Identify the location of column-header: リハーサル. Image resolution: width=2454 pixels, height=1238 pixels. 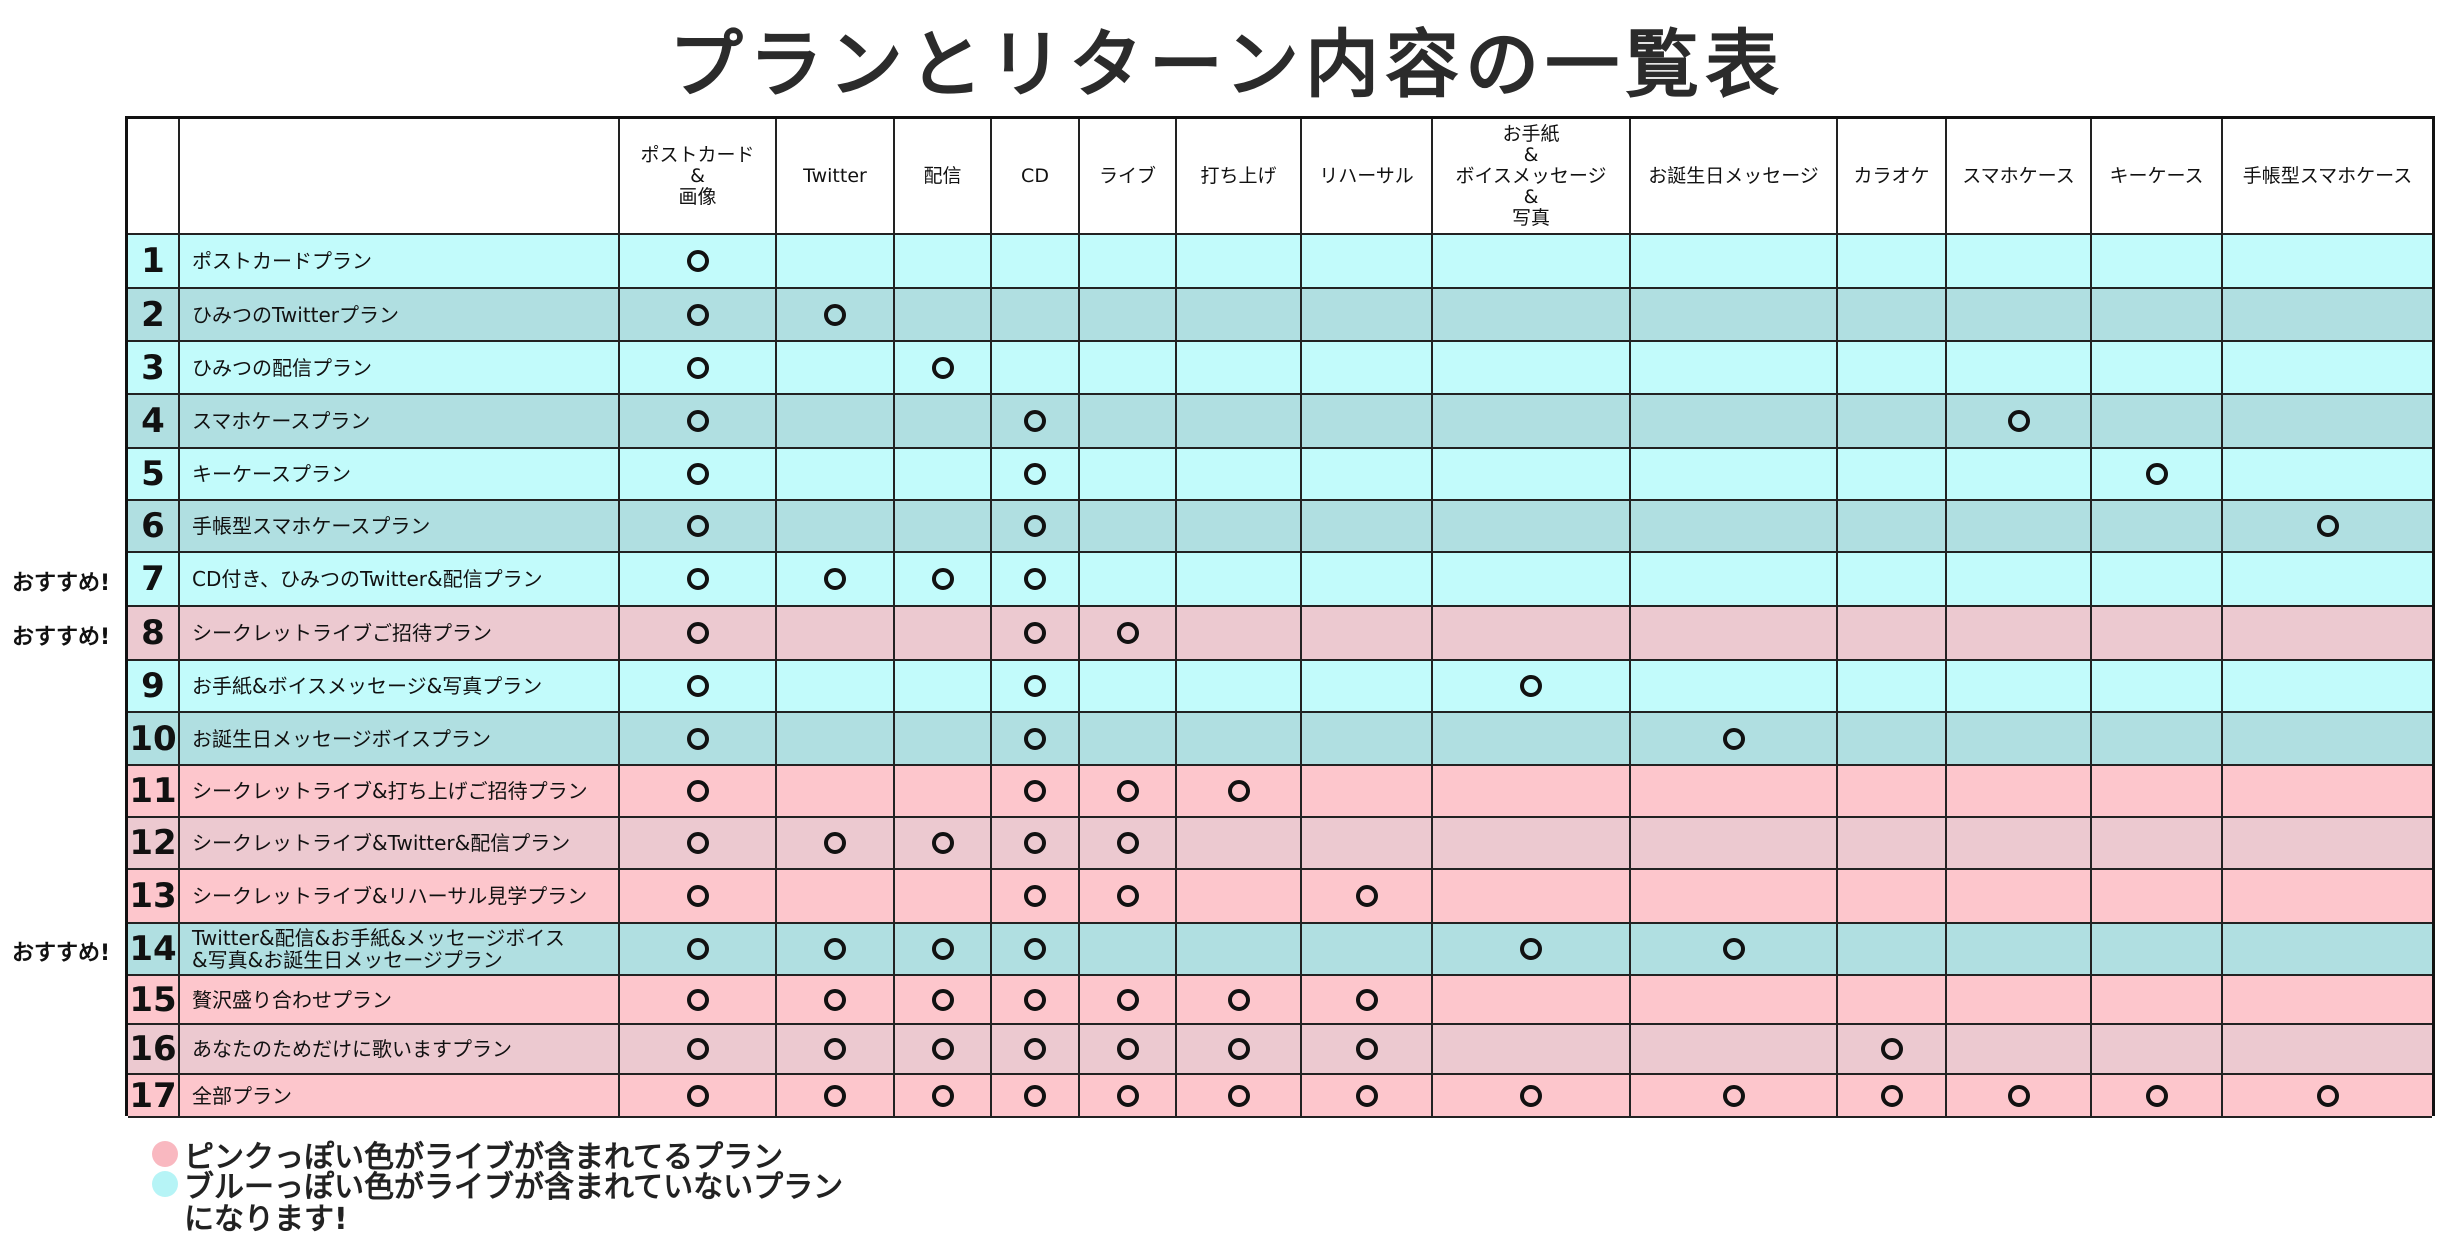
(1367, 177).